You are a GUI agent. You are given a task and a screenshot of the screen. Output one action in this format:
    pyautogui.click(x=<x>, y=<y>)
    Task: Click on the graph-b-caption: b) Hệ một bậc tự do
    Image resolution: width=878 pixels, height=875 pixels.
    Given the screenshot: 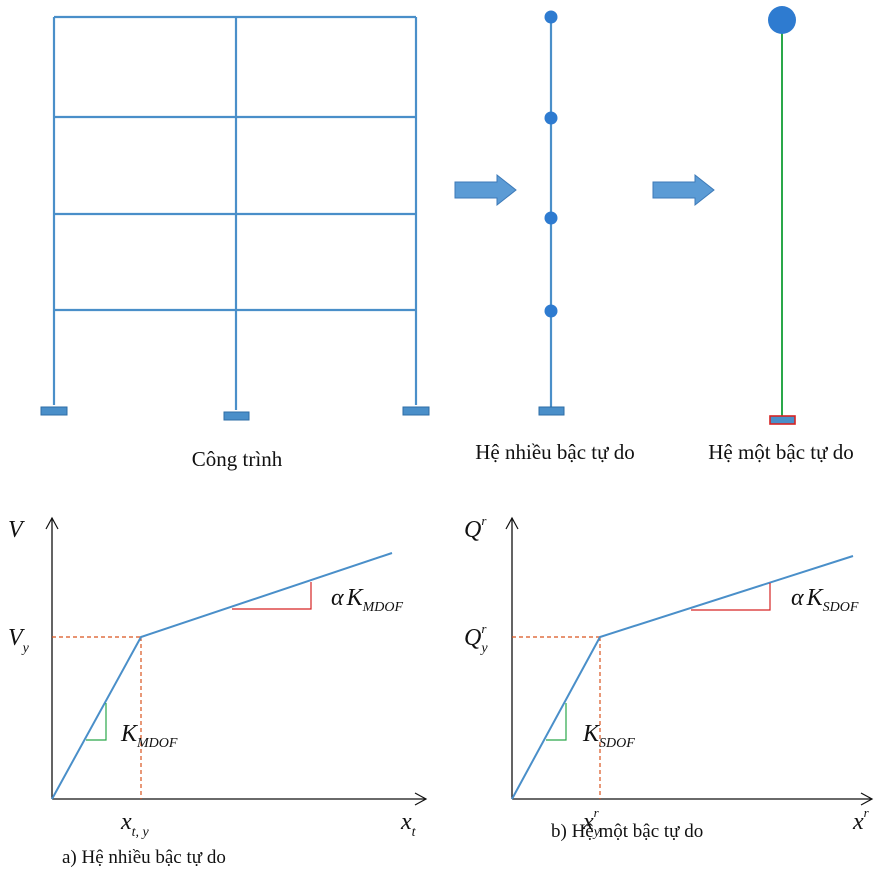 What is the action you would take?
    pyautogui.click(x=627, y=831)
    